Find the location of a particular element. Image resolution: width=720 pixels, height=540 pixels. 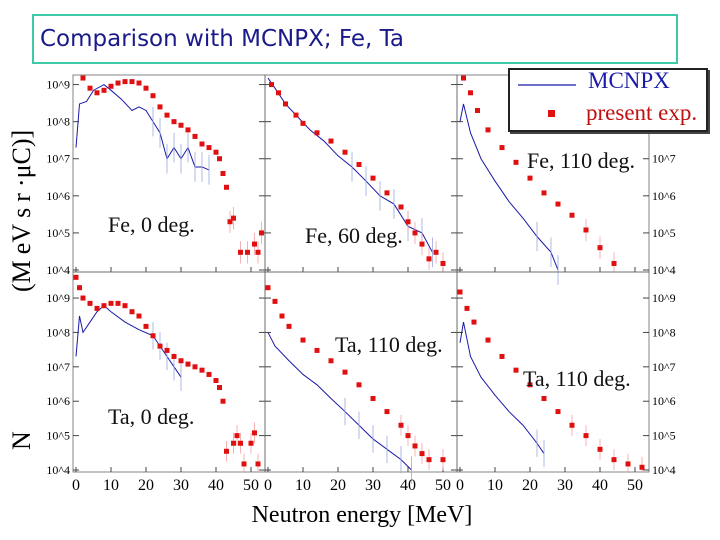

x-tick-label: 20 is located at coordinates (530, 485).